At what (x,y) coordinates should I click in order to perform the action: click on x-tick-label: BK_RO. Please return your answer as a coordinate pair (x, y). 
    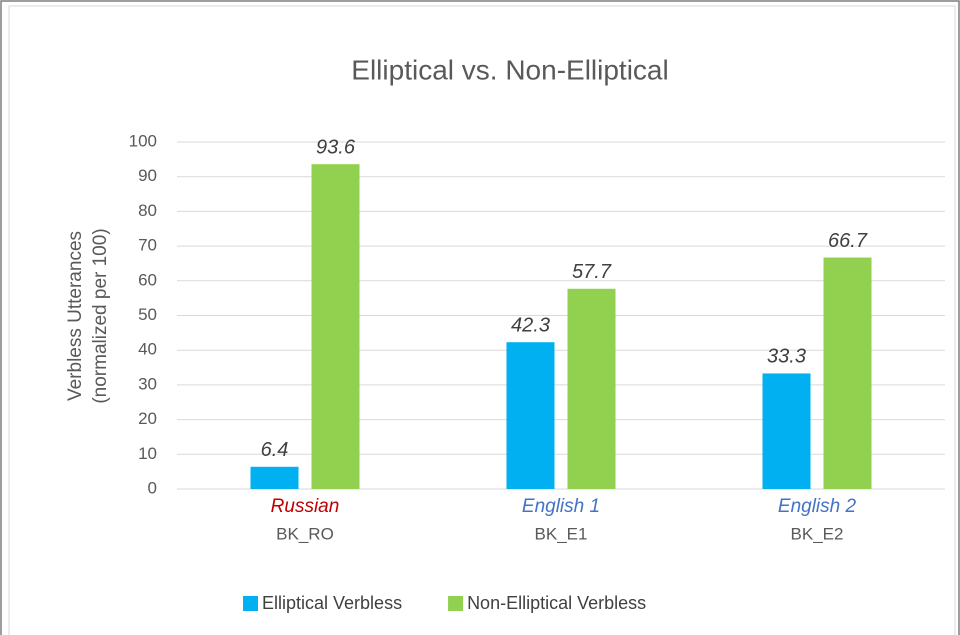
    Looking at the image, I should click on (305, 533).